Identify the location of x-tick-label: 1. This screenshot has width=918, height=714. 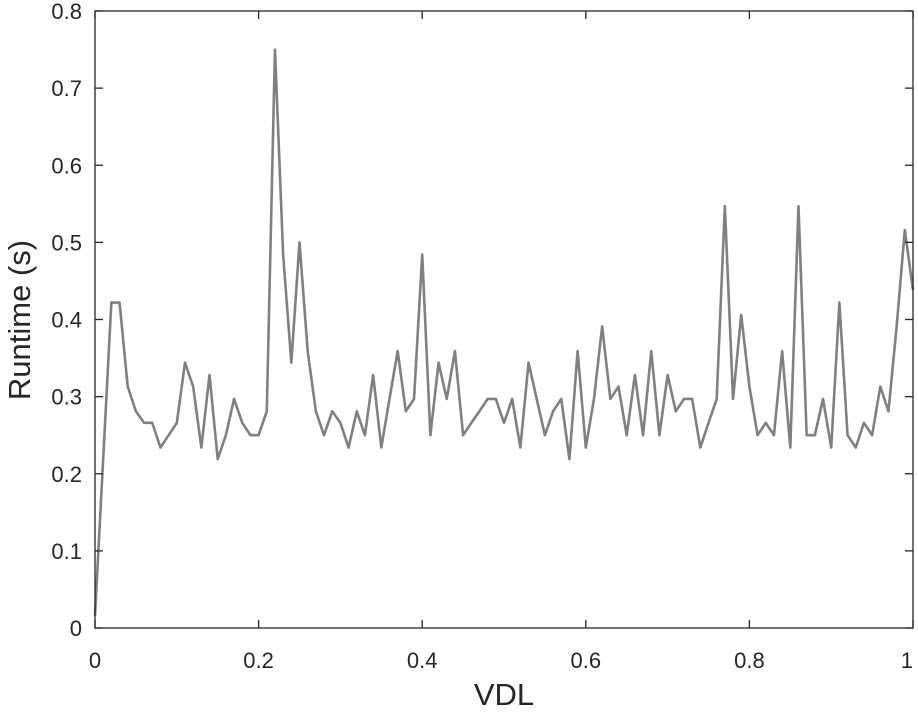
(907, 660).